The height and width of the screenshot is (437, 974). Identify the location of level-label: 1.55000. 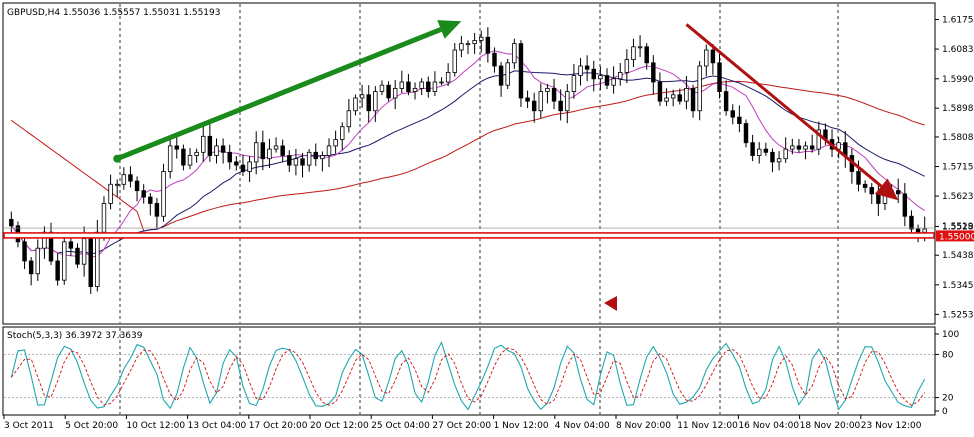
(956, 237).